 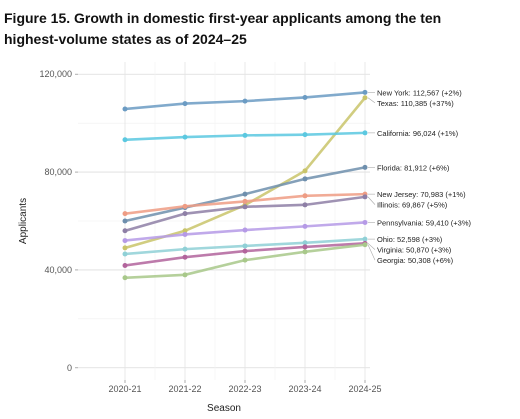 I want to click on x-tick-label: 2023-24, so click(x=304, y=389).